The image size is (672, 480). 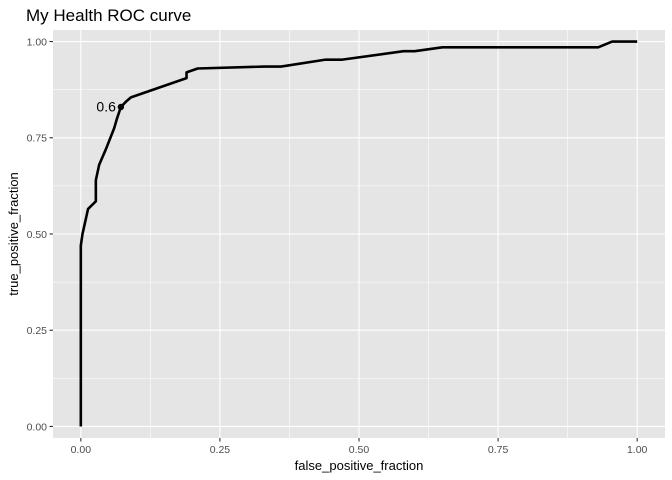 What do you see at coordinates (37, 139) in the screenshot?
I see `y-tick-label: 0.75` at bounding box center [37, 139].